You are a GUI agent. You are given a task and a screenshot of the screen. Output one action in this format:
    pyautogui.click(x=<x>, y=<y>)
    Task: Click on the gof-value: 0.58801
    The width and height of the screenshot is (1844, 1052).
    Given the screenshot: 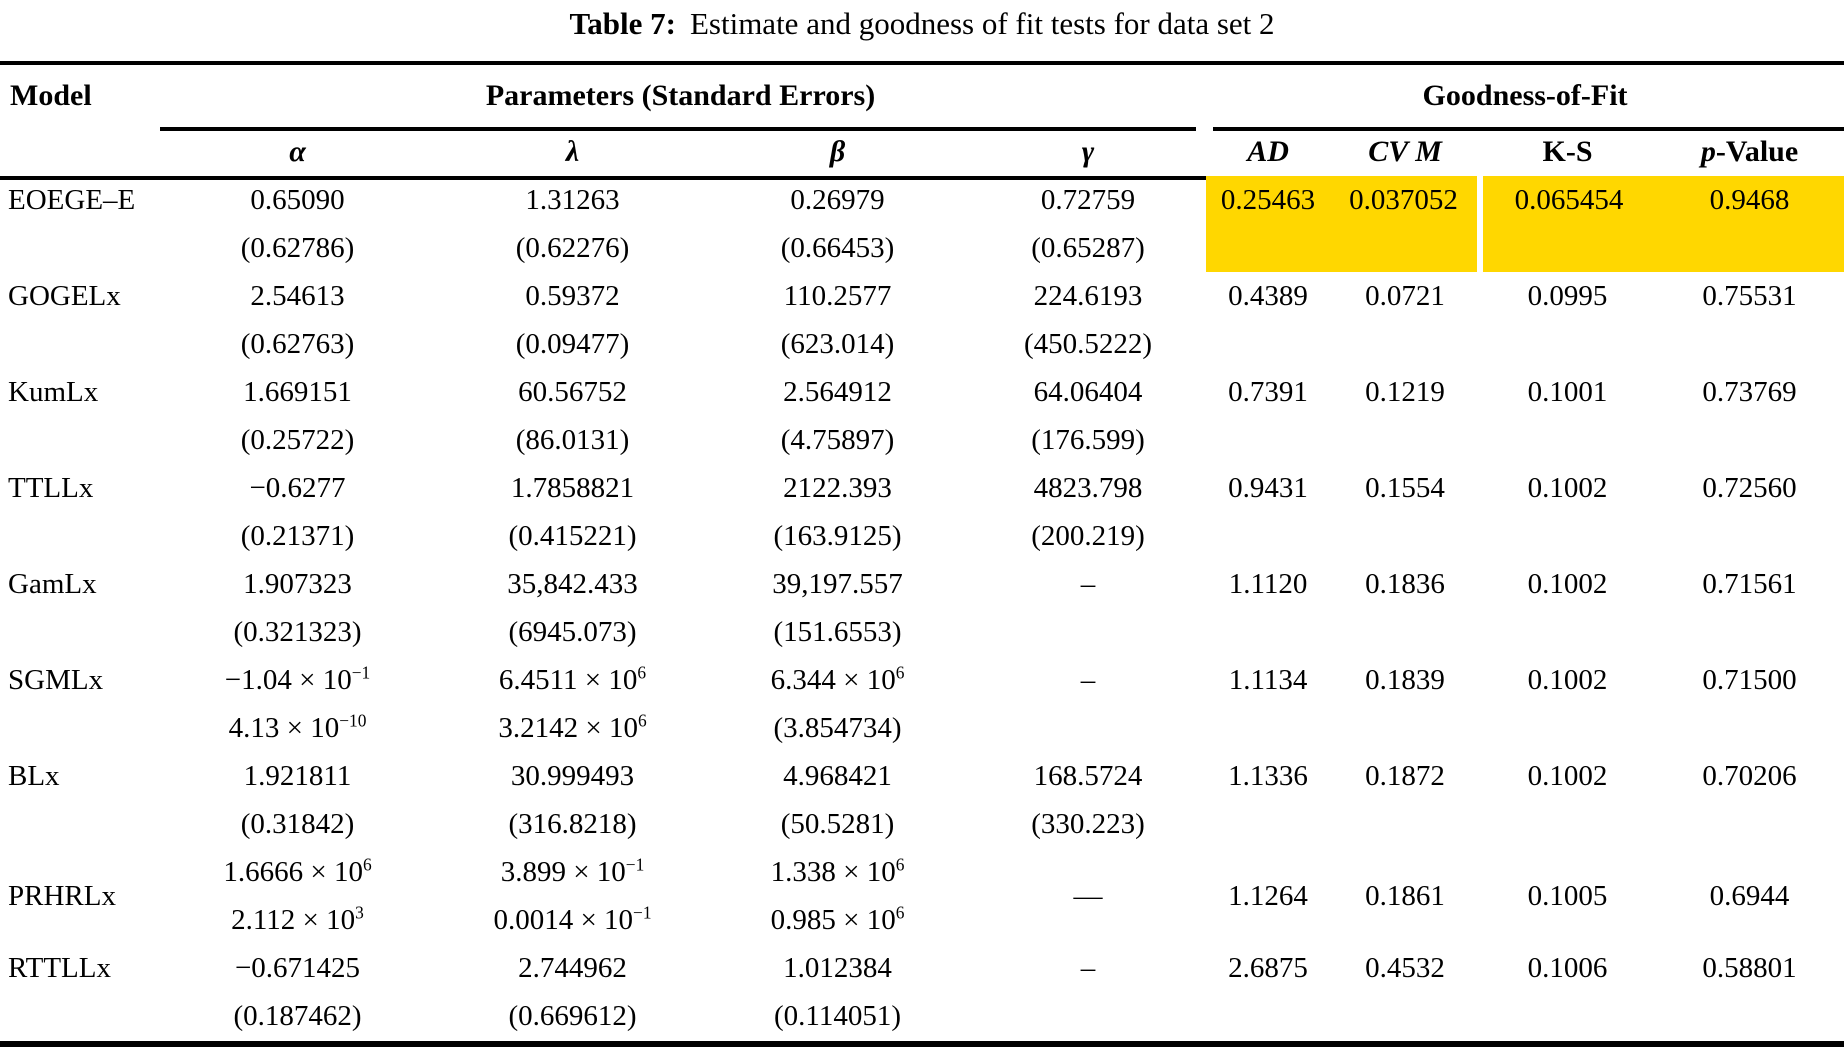 What is the action you would take?
    pyautogui.click(x=1749, y=968)
    